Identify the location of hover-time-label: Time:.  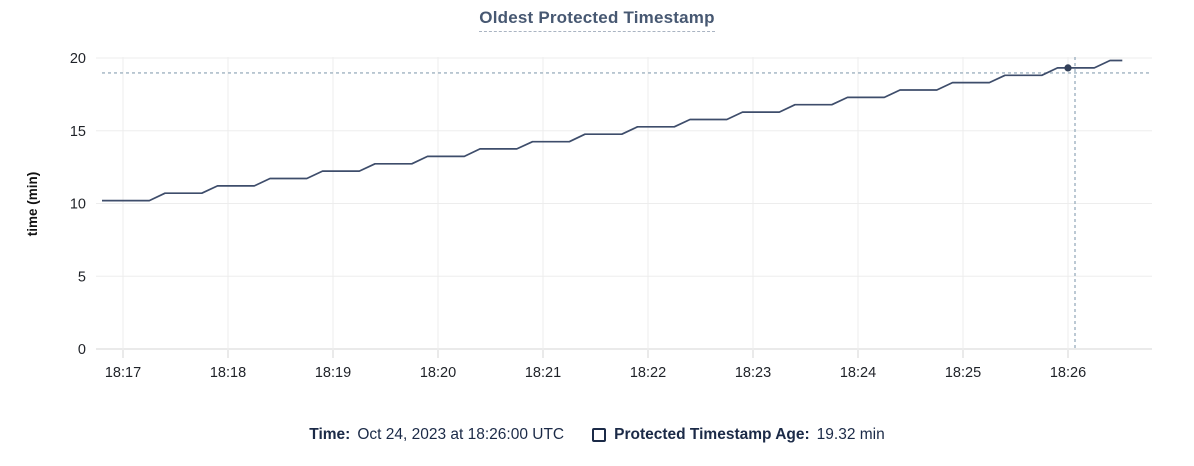
(330, 434).